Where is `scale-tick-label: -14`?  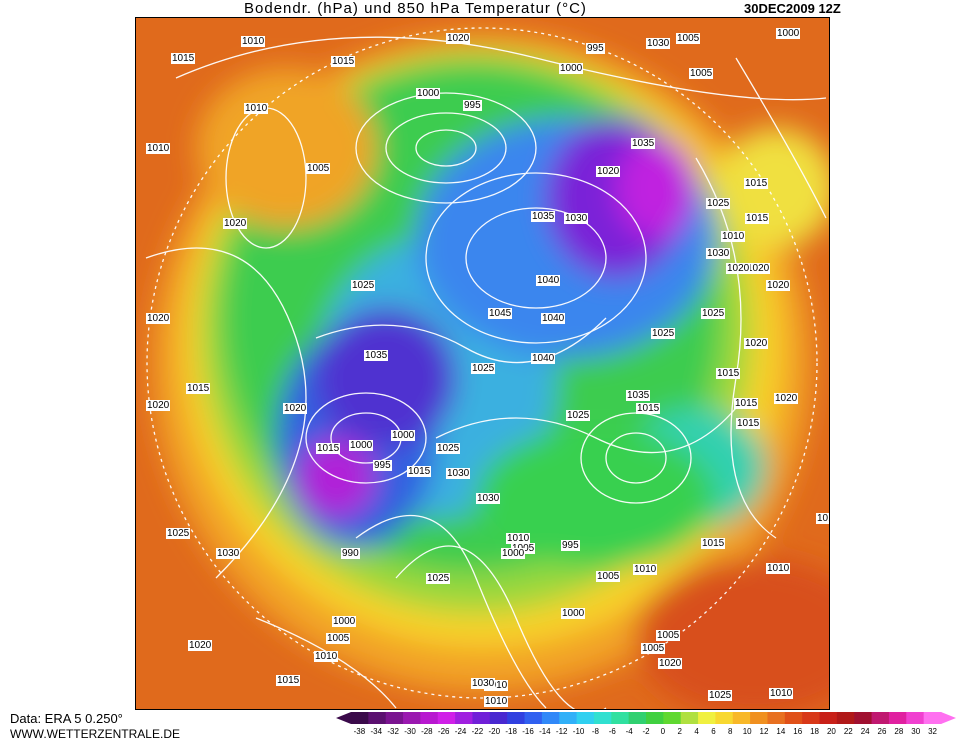
scale-tick-label: -14 is located at coordinates (545, 731).